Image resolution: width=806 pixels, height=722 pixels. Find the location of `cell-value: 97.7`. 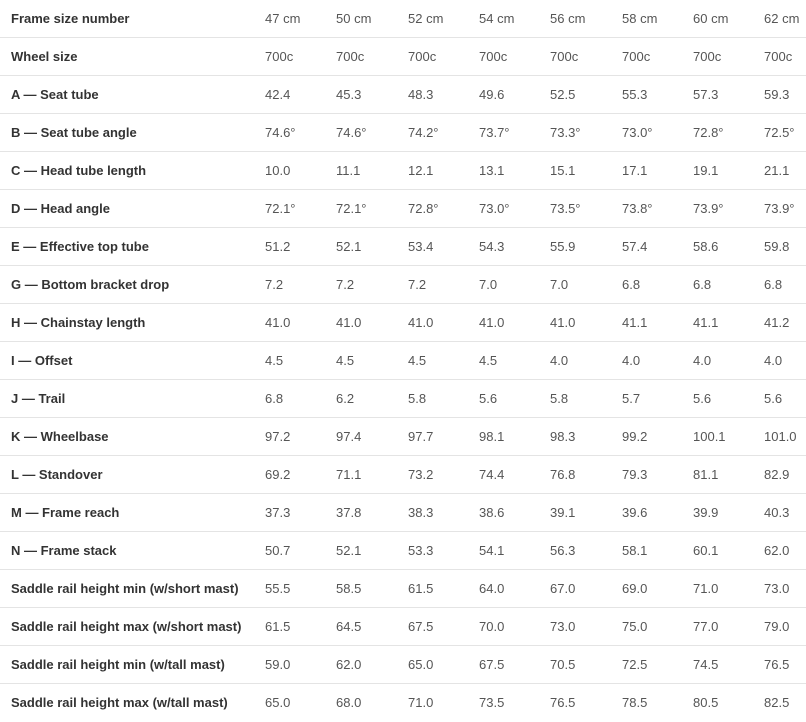

cell-value: 97.7 is located at coordinates (421, 436).